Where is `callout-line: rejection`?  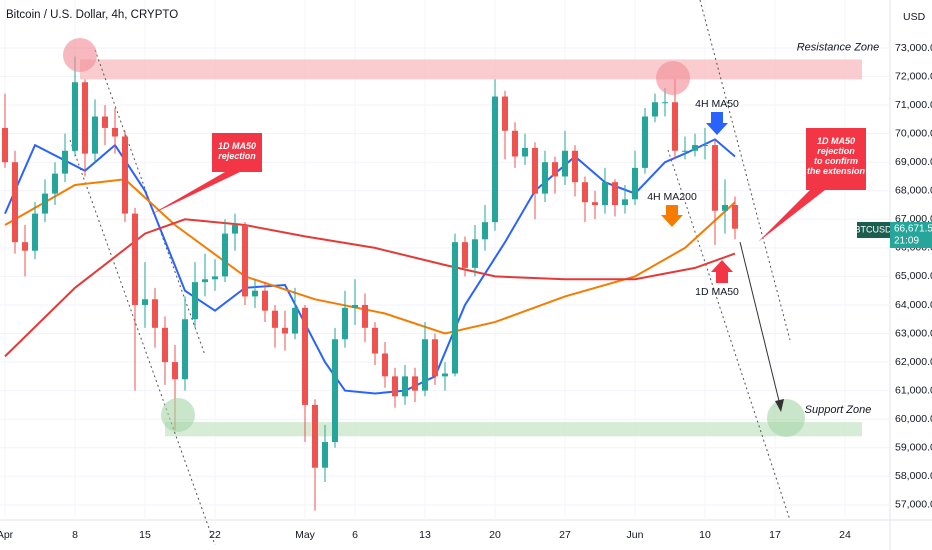
callout-line: rejection is located at coordinates (836, 151).